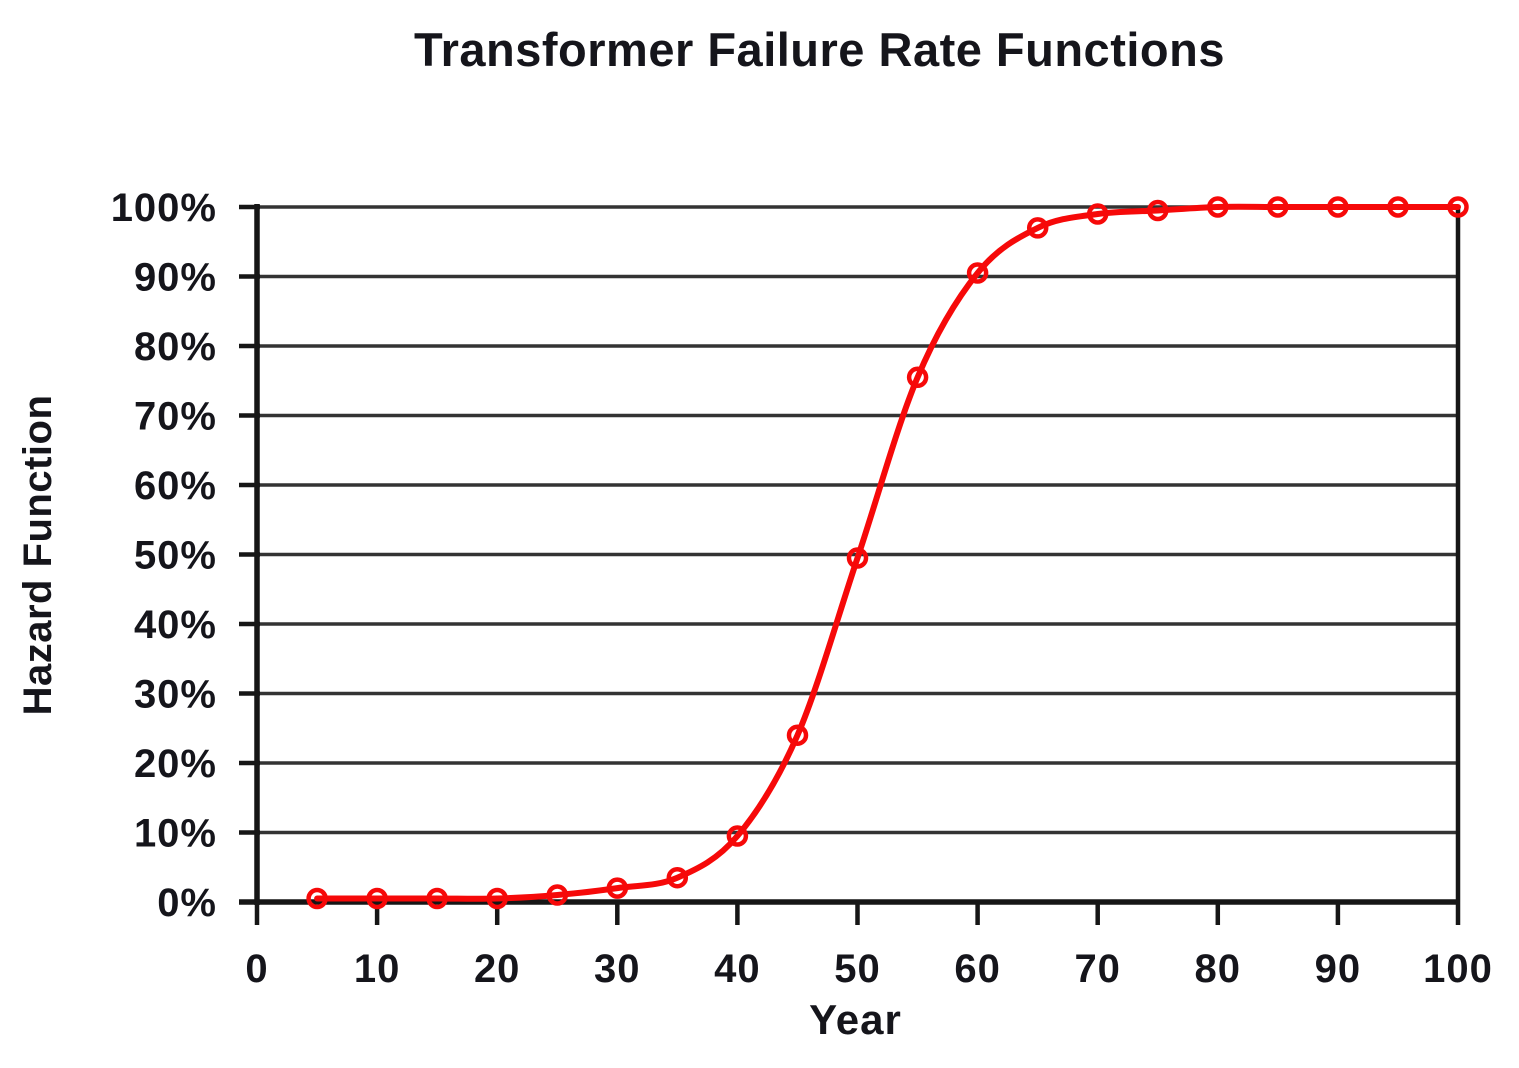 The width and height of the screenshot is (1519, 1068). I want to click on y-tick-label: 70%, so click(175, 417).